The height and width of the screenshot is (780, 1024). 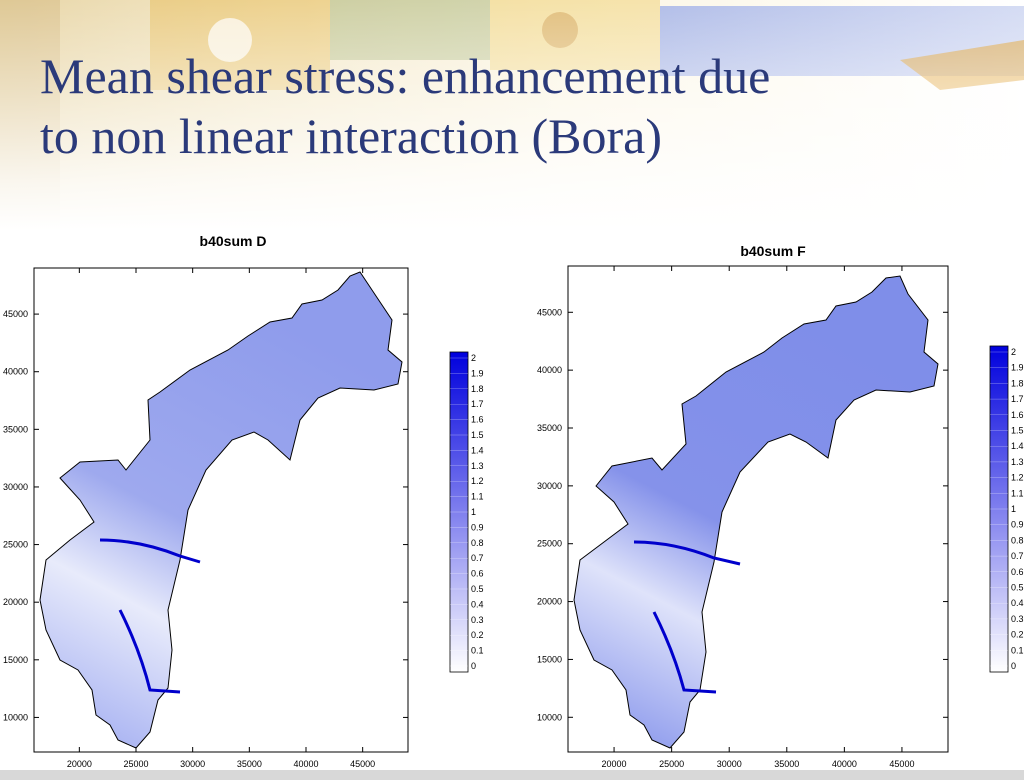 What do you see at coordinates (549, 370) in the screenshot?
I see `chart-f-y-tick-label: 40000` at bounding box center [549, 370].